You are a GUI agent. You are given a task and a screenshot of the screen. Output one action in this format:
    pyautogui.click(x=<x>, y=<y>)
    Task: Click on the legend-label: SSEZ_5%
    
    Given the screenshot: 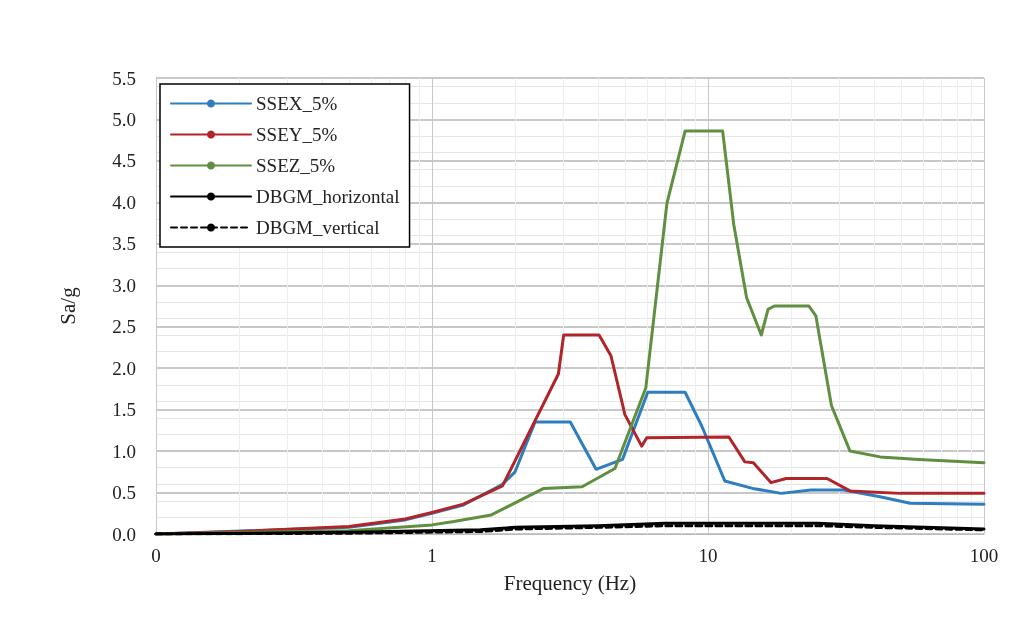 What is the action you would take?
    pyautogui.click(x=296, y=165)
    